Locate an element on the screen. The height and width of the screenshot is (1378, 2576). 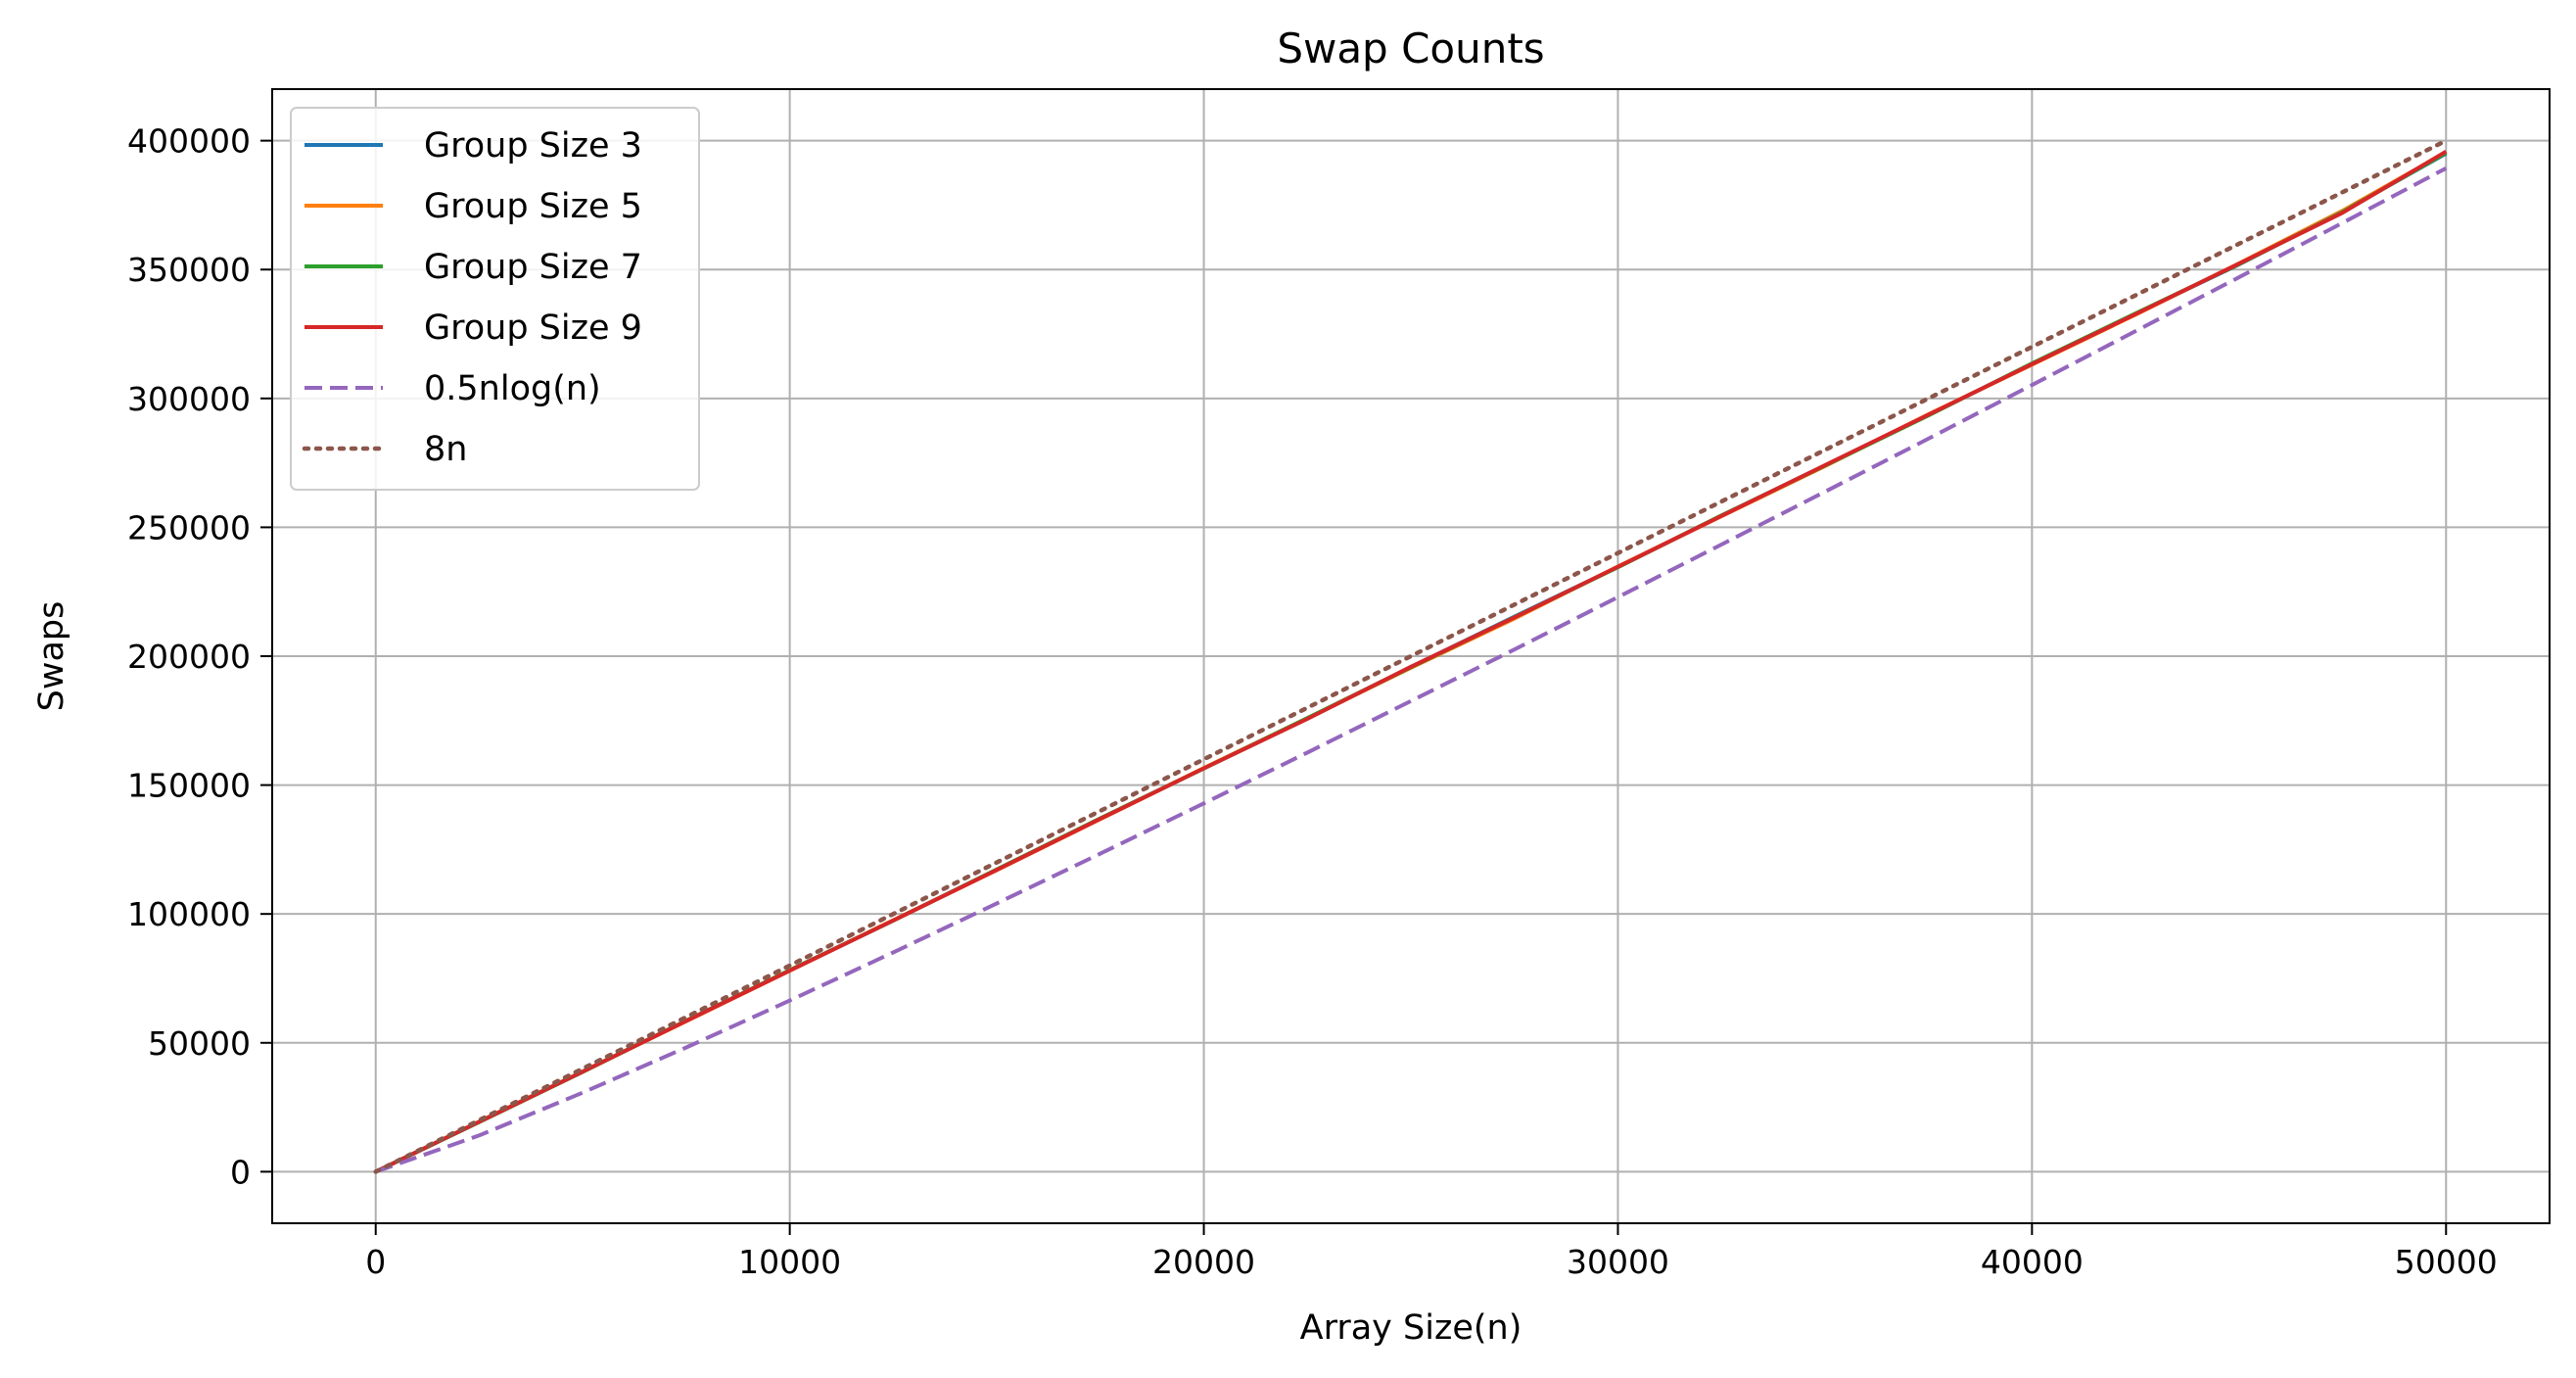
x-tick-label: 30000 is located at coordinates (1618, 1262).